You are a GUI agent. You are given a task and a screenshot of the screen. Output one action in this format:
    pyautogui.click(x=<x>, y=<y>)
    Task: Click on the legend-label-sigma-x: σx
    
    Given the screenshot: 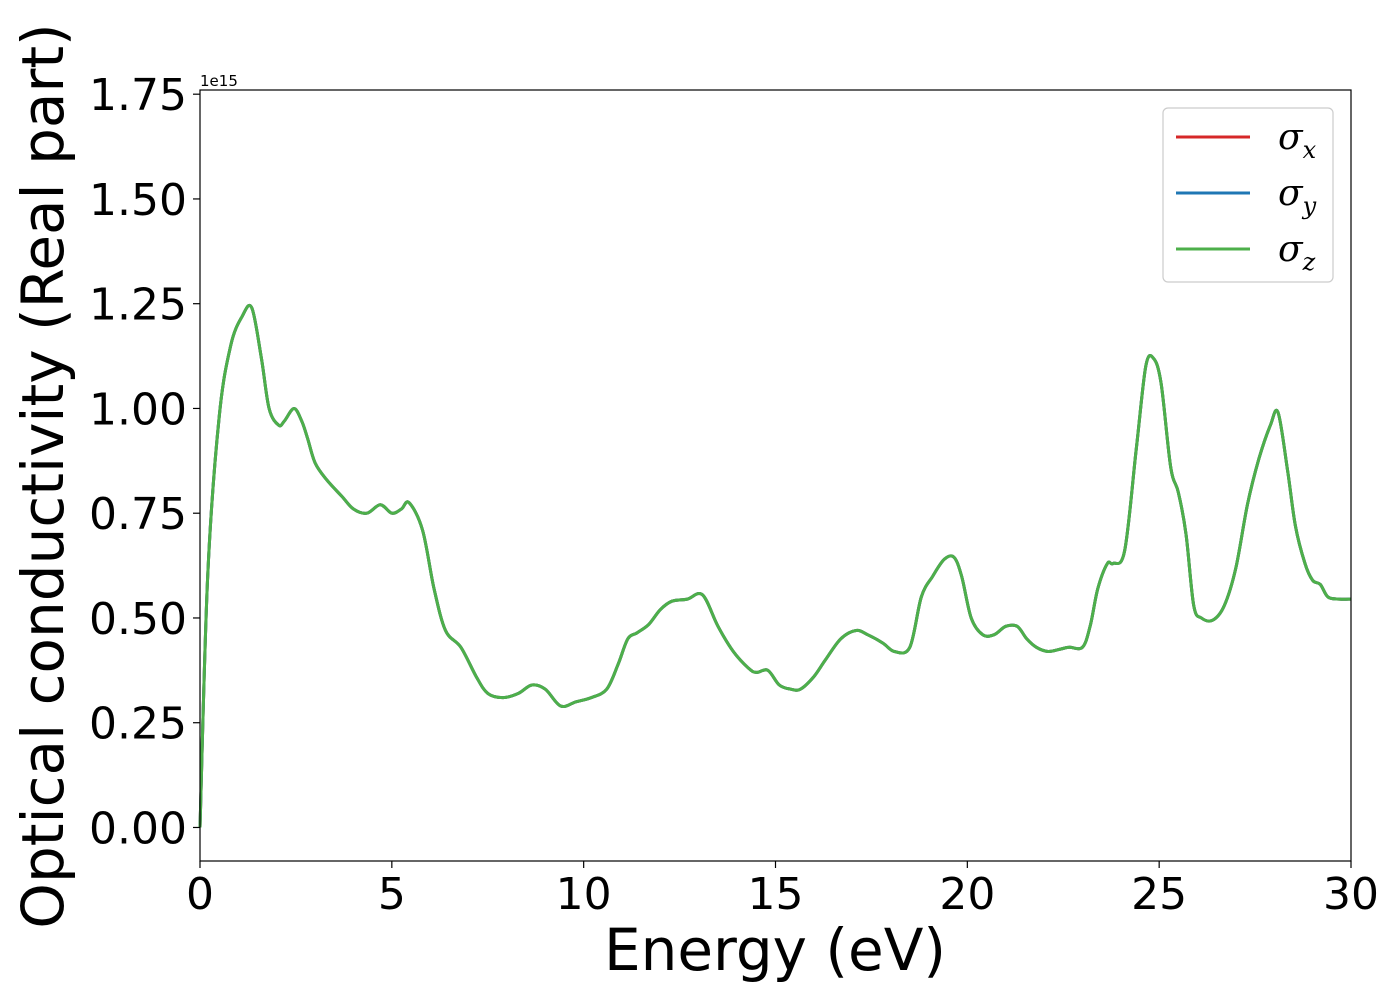 What is the action you would take?
    pyautogui.click(x=1297, y=140)
    